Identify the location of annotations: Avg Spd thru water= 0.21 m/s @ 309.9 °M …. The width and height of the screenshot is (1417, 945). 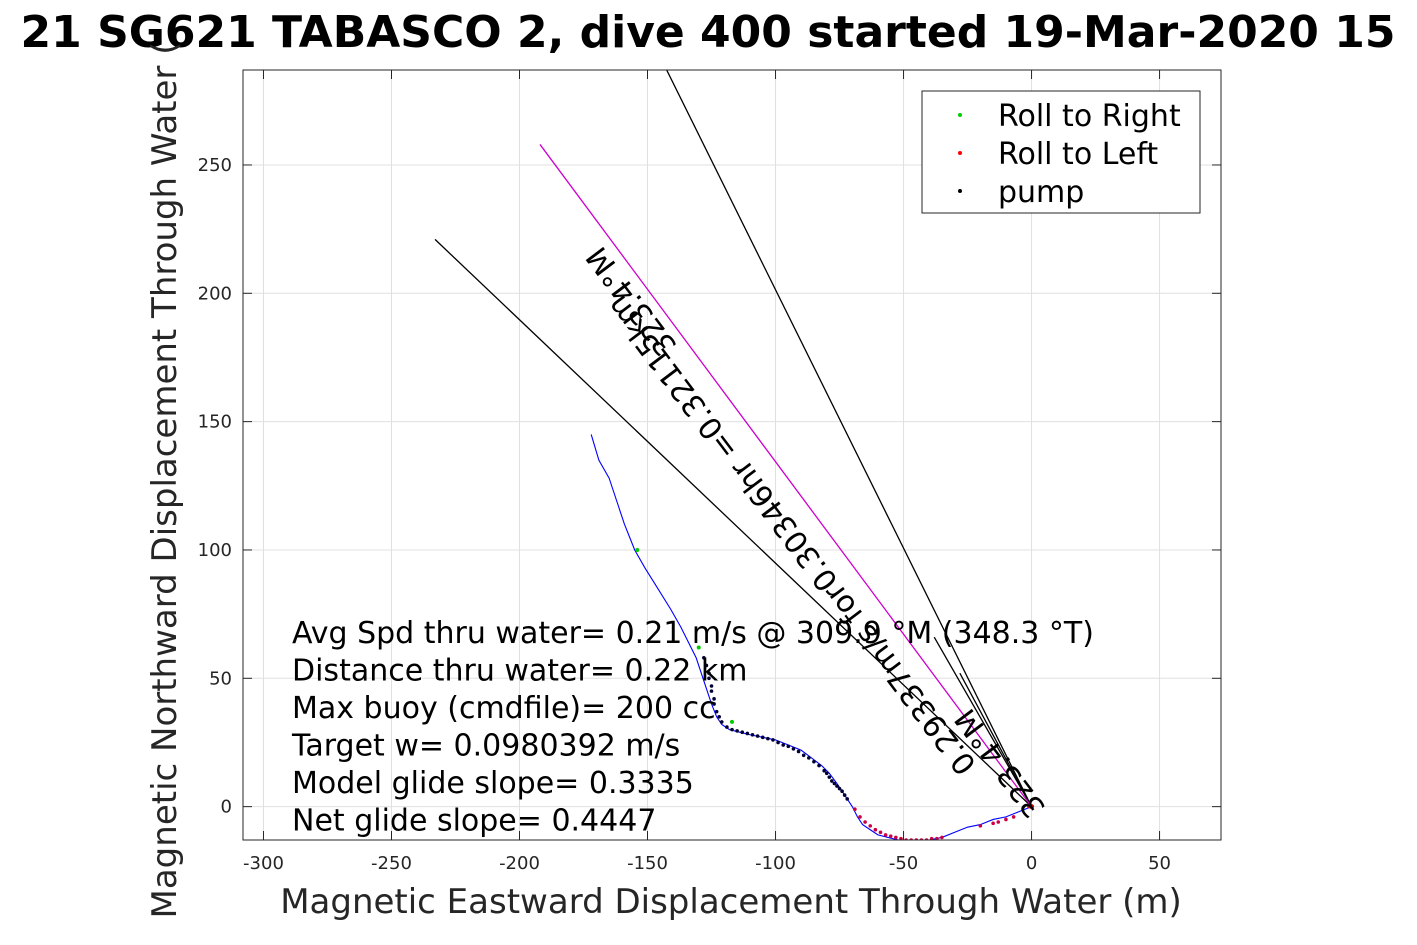
(692, 727).